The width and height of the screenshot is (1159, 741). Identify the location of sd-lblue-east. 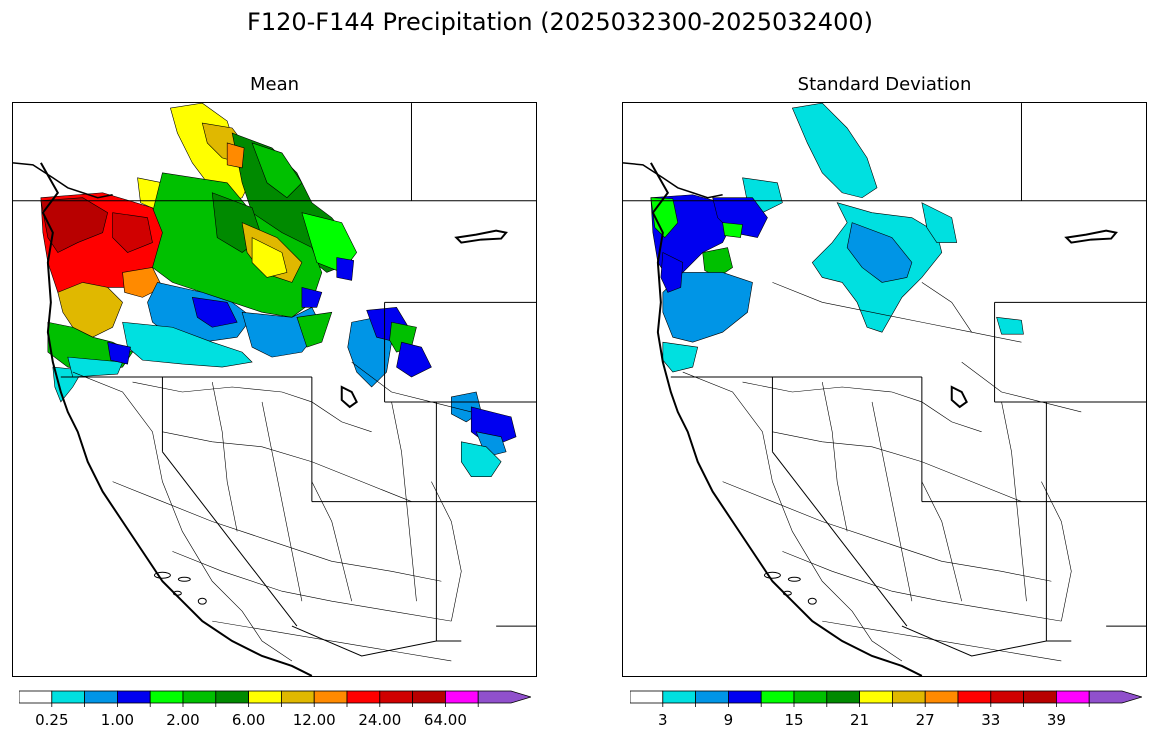
(879, 252).